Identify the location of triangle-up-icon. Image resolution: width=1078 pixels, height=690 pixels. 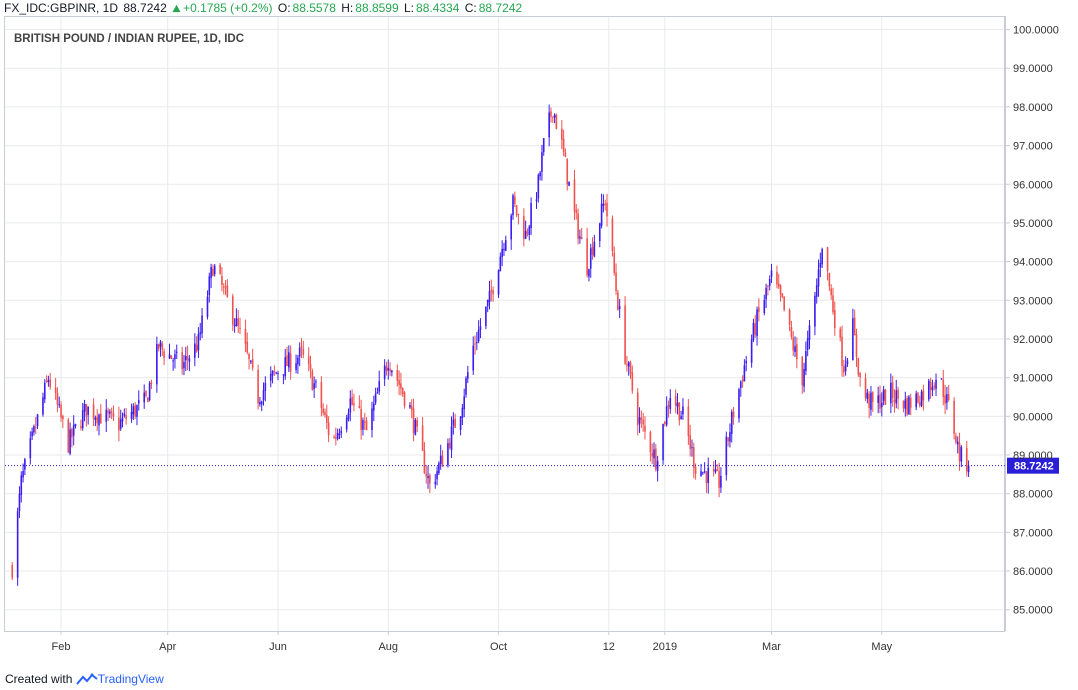
(176, 8).